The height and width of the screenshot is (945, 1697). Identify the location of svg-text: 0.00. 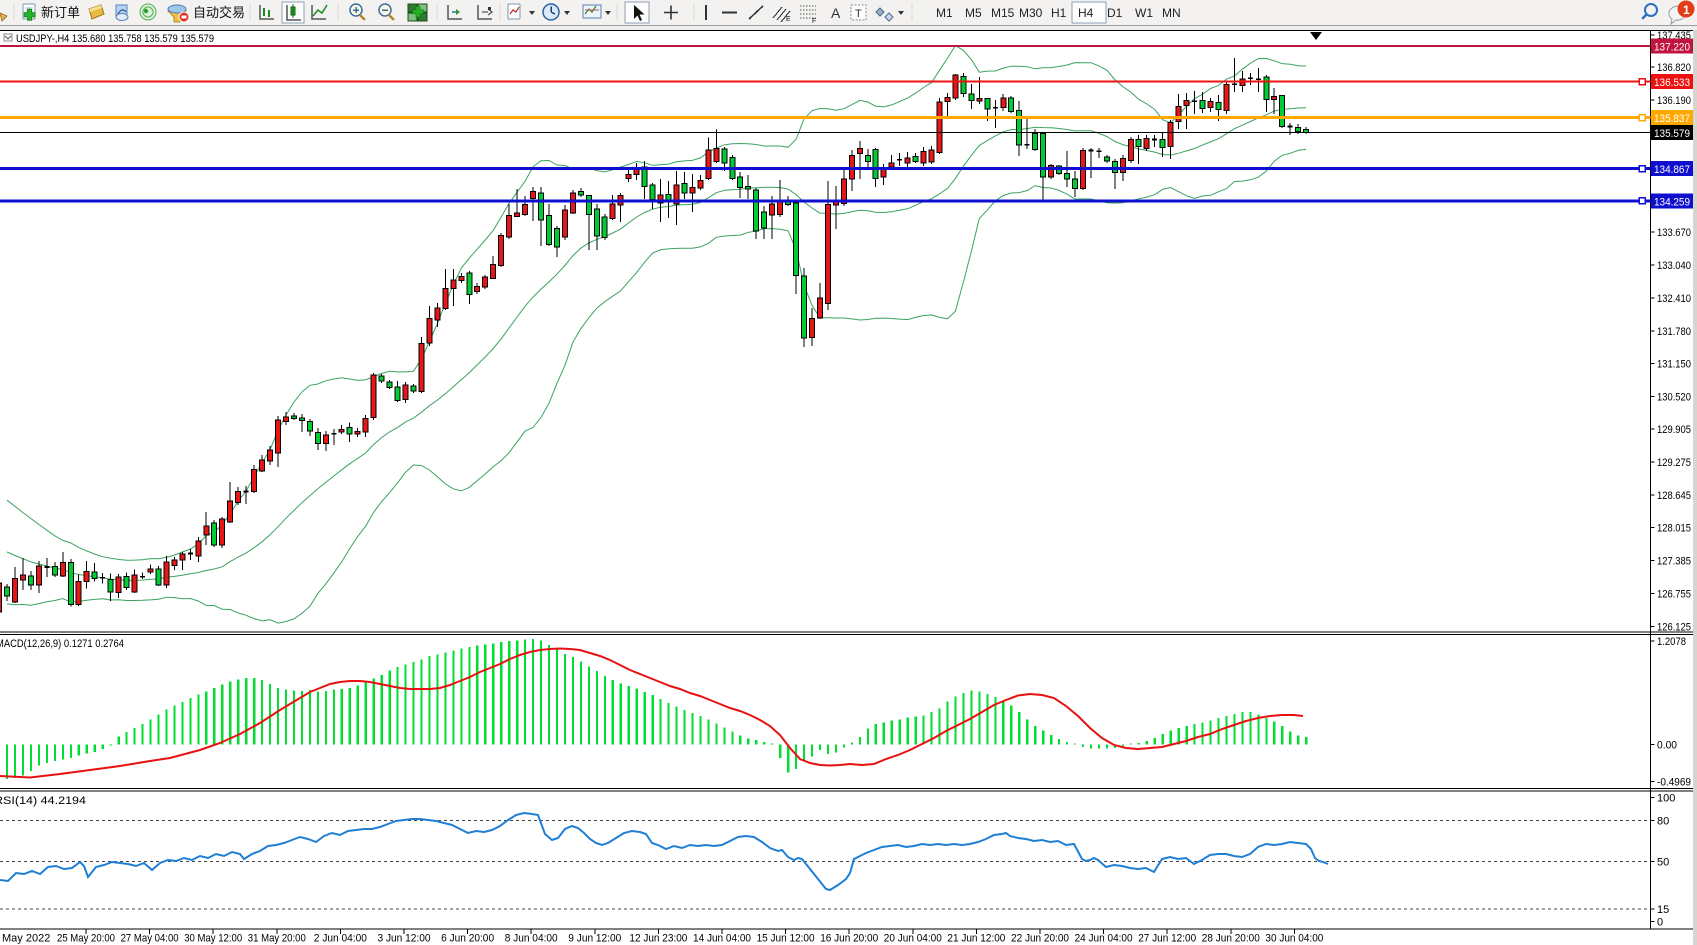
(1667, 746).